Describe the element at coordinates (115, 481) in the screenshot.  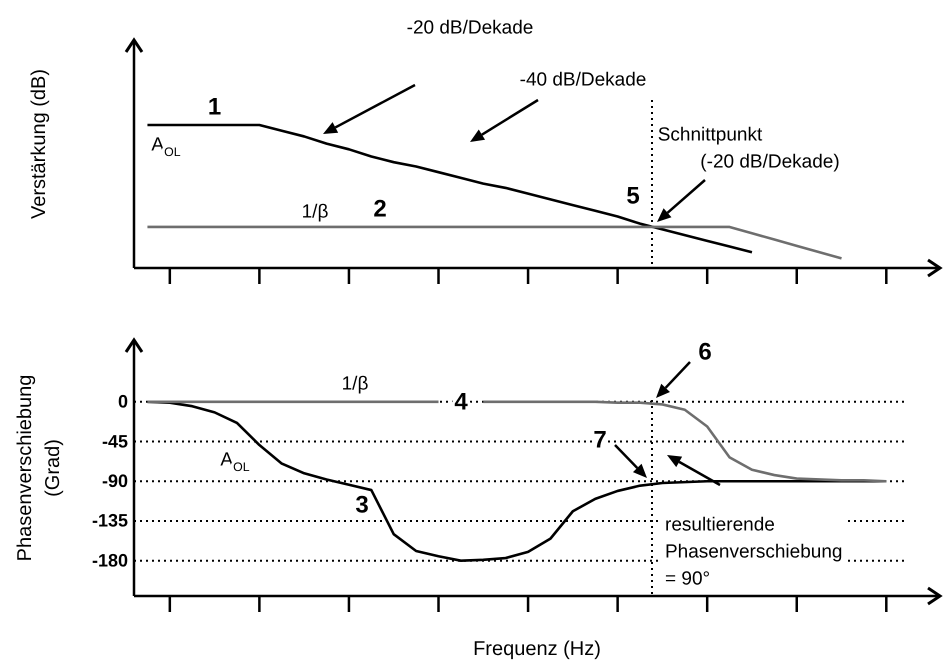
I see `y-tick-label: -90` at that location.